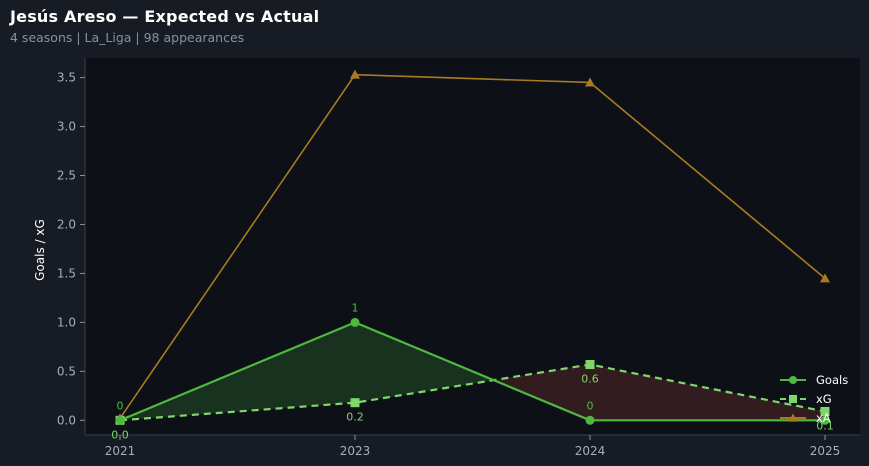 The height and width of the screenshot is (466, 869). I want to click on xg-data-label: 0.1, so click(825, 425).